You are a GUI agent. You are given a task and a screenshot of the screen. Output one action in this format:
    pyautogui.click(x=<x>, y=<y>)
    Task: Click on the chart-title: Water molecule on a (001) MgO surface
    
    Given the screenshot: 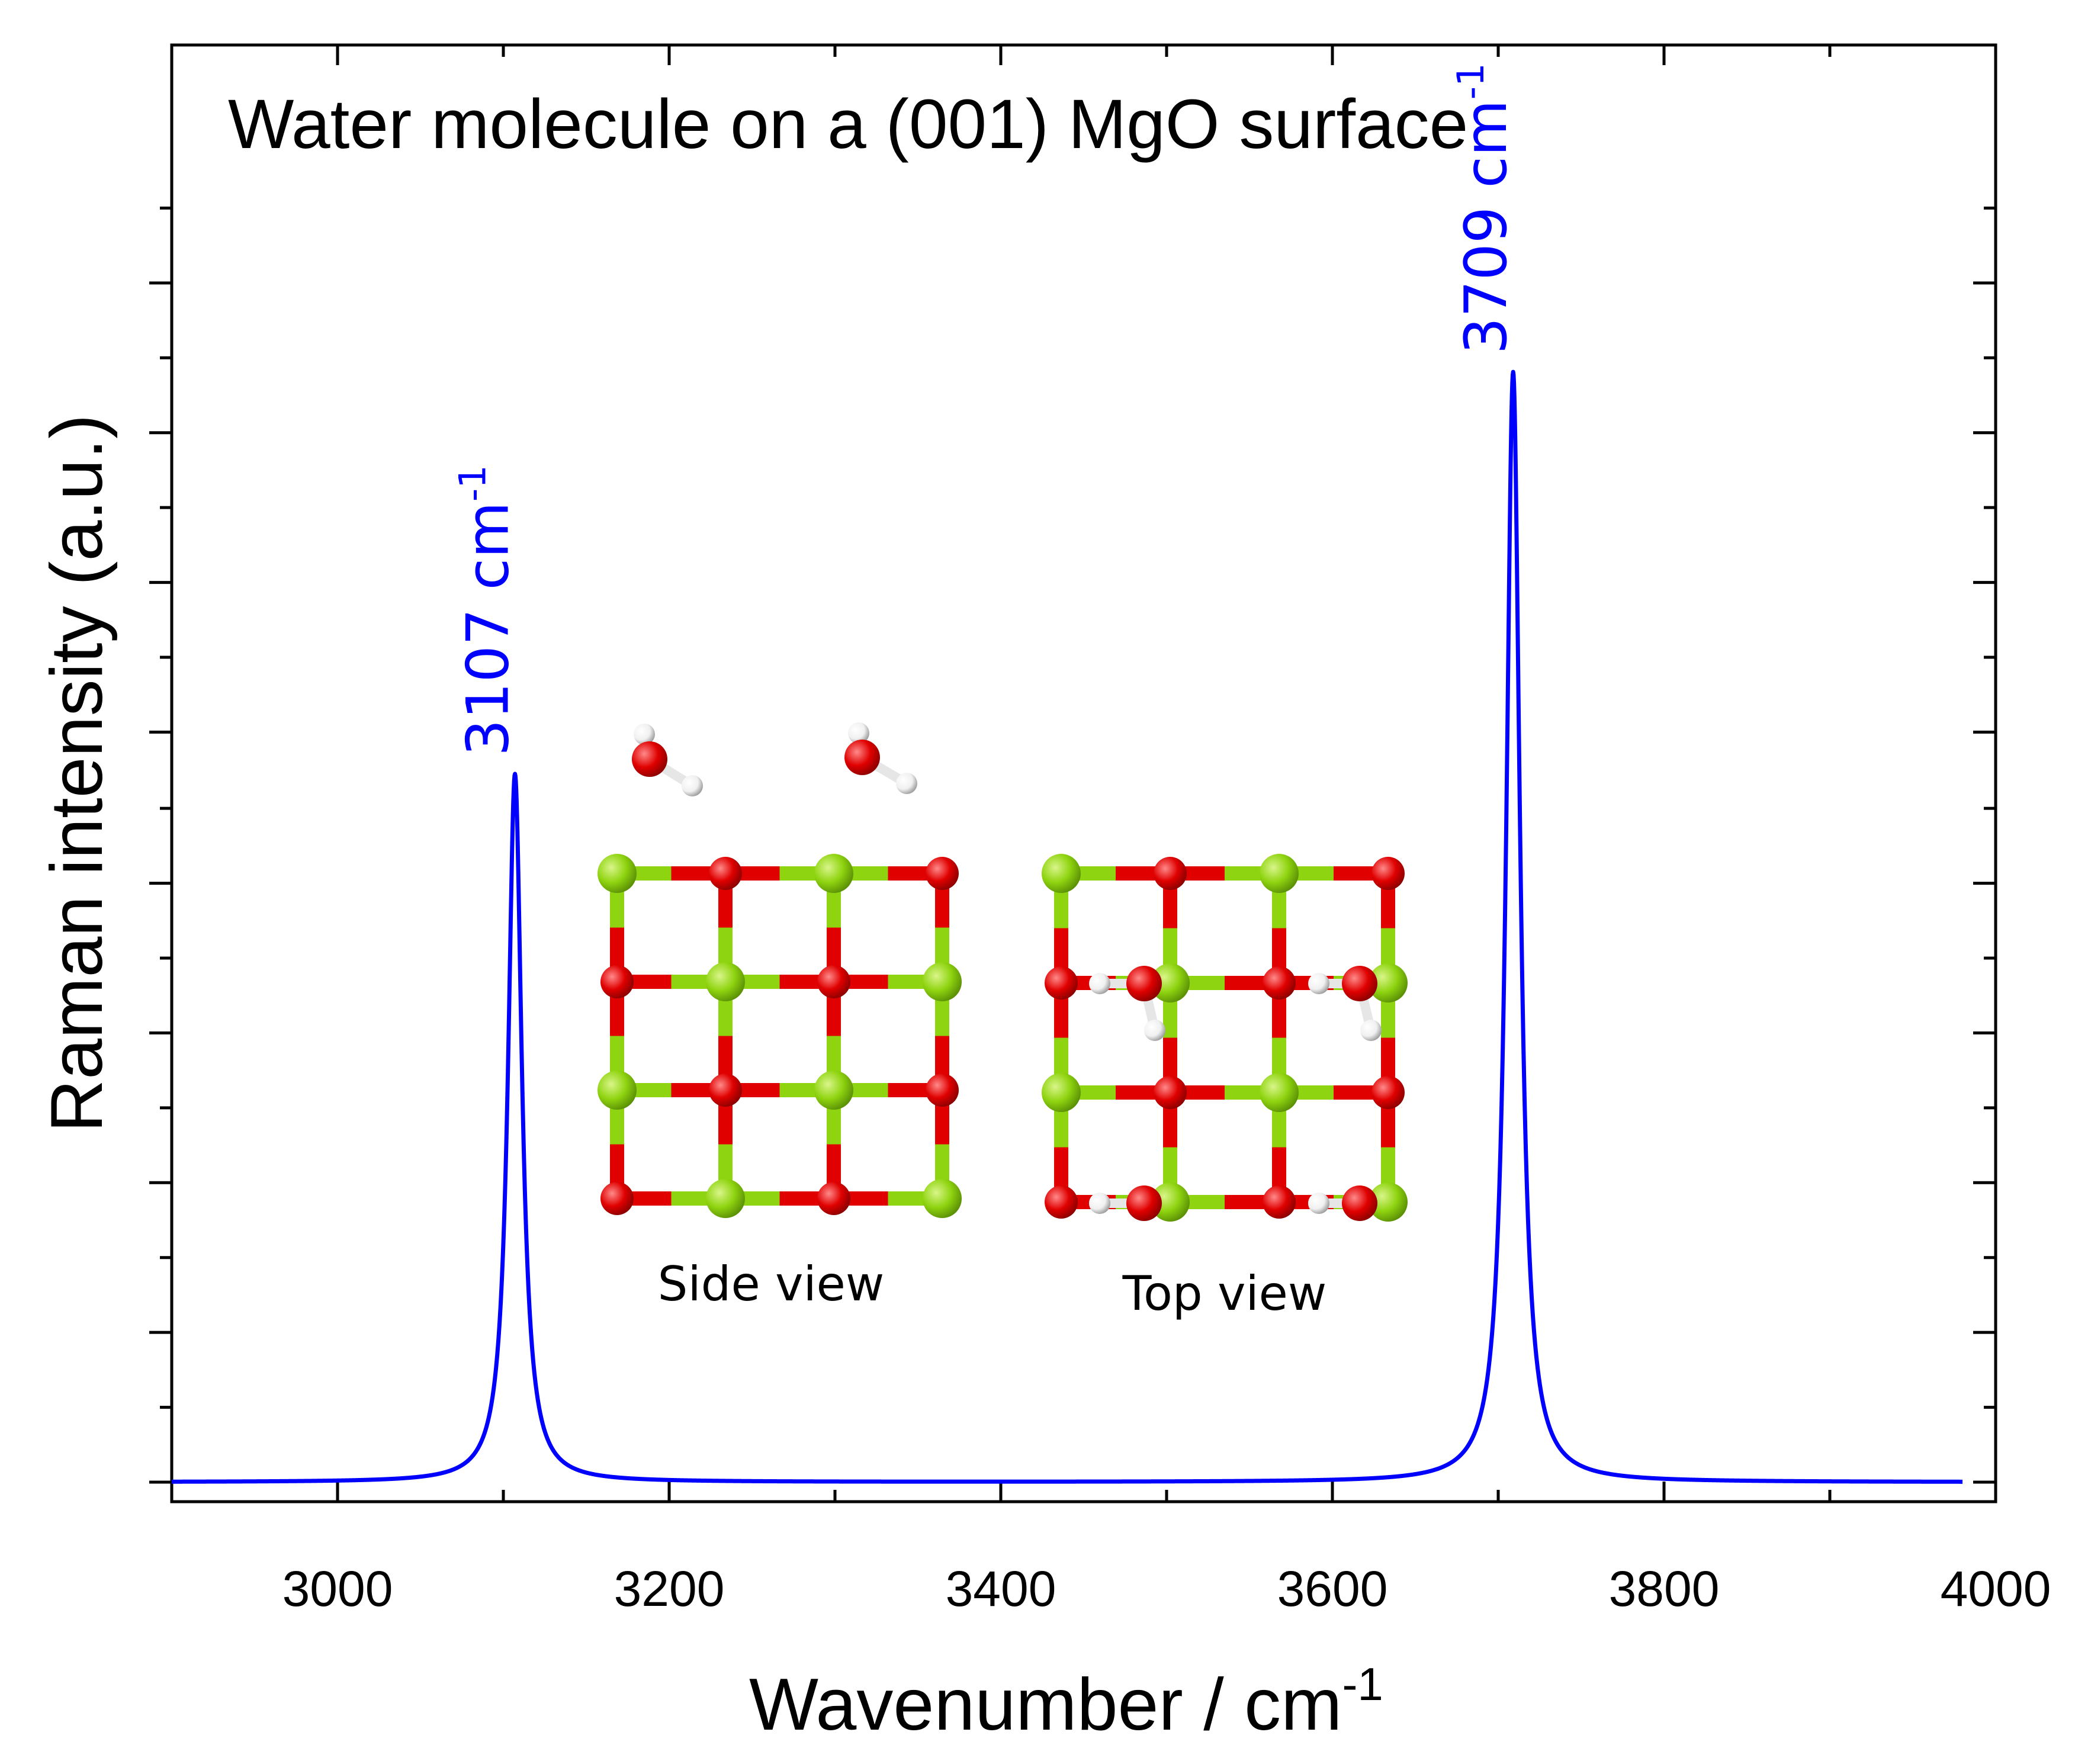 What is the action you would take?
    pyautogui.click(x=848, y=124)
    